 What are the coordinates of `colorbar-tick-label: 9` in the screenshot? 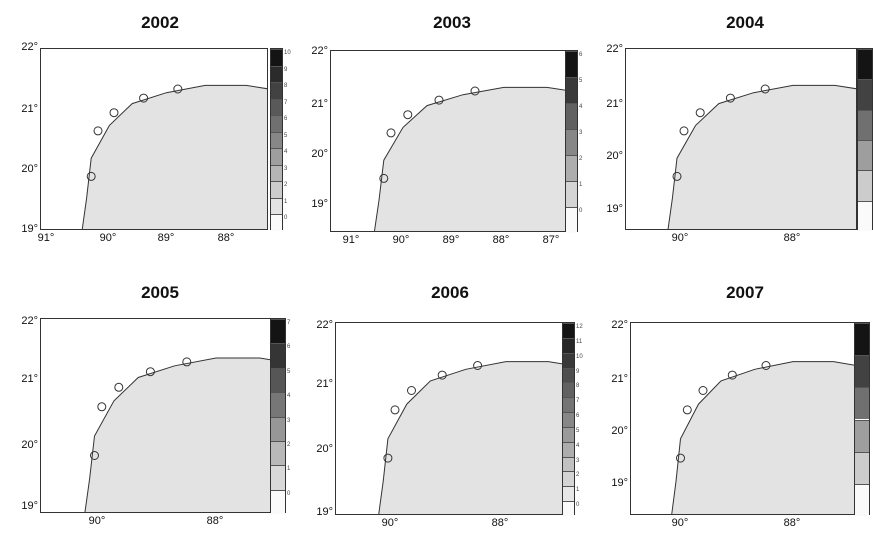 It's located at (578, 371).